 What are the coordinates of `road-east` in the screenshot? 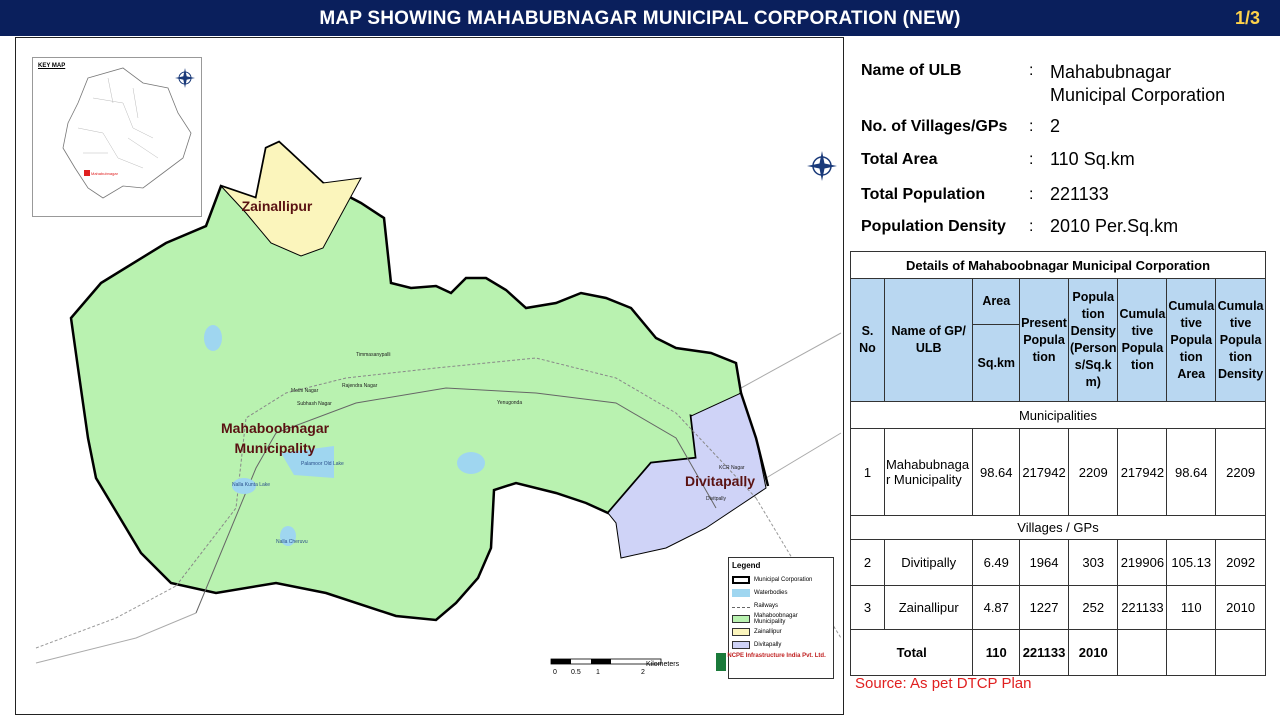 It's located at (791, 360).